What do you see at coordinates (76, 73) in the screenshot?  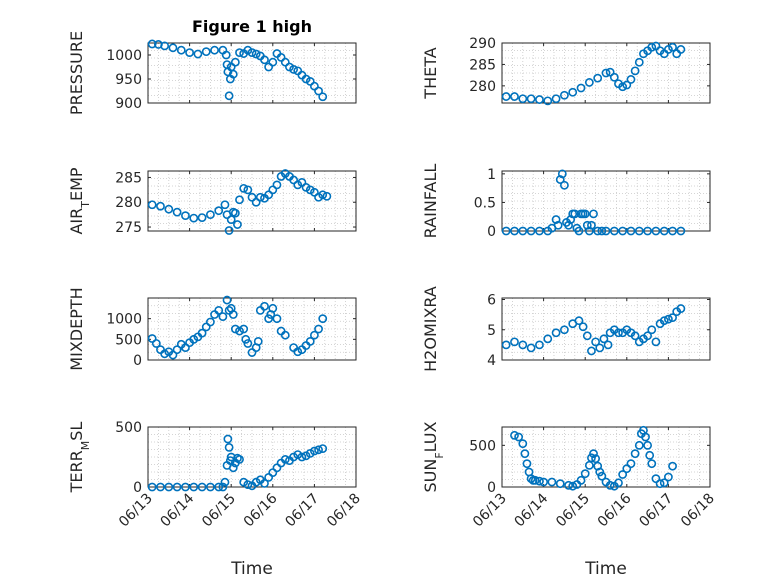 I see `y-axis-label: PRESSURE` at bounding box center [76, 73].